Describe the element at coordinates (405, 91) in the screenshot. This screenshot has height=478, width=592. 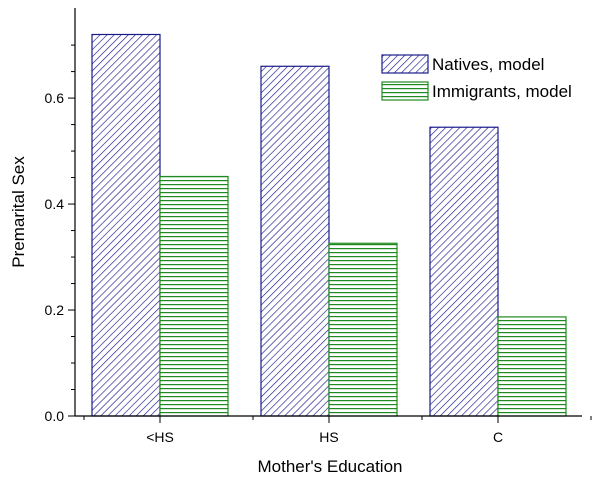
I see `legend-swatch-immigrants` at that location.